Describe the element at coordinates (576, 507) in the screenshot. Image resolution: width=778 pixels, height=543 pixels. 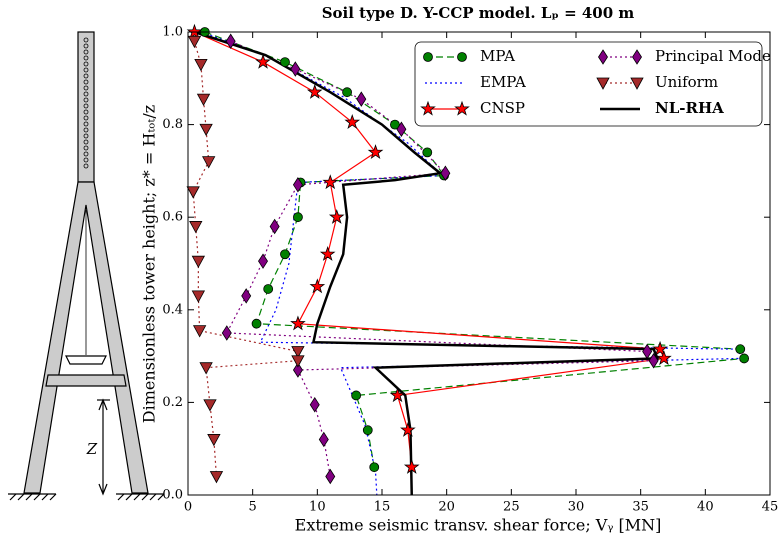
I see `x-tick-label: 30` at that location.